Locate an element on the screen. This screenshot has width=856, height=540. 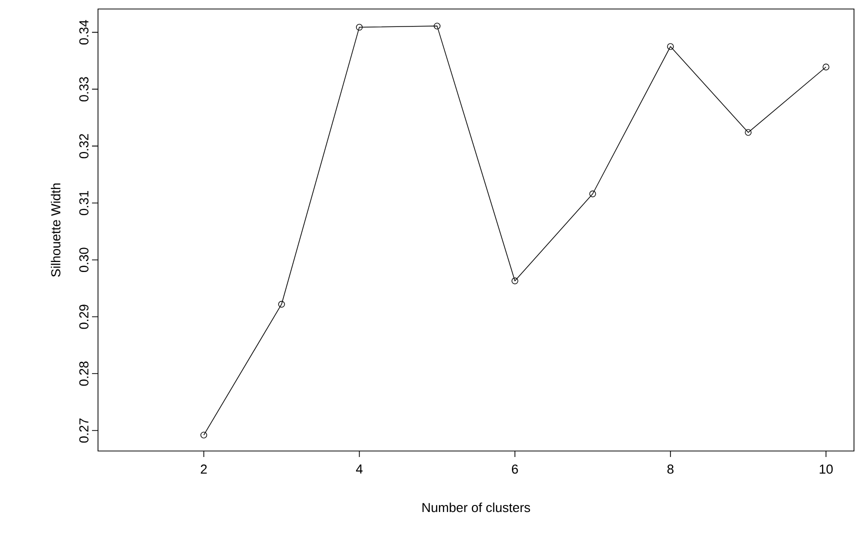
y-tick-label: 0.34 is located at coordinates (83, 32).